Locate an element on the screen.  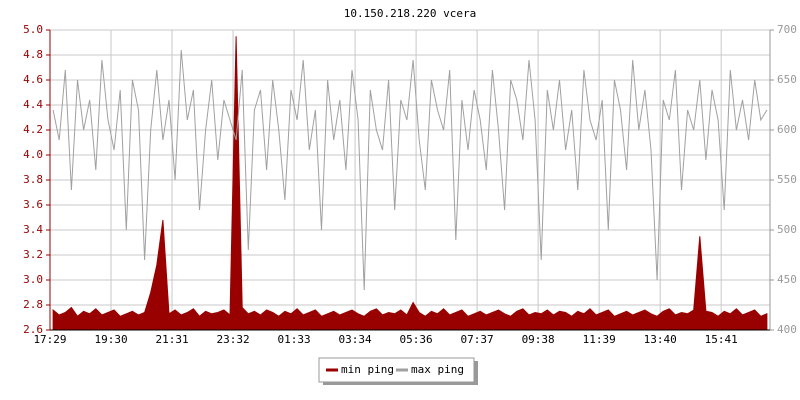
y-tick-label: 3.6 is located at coordinates (33, 204).